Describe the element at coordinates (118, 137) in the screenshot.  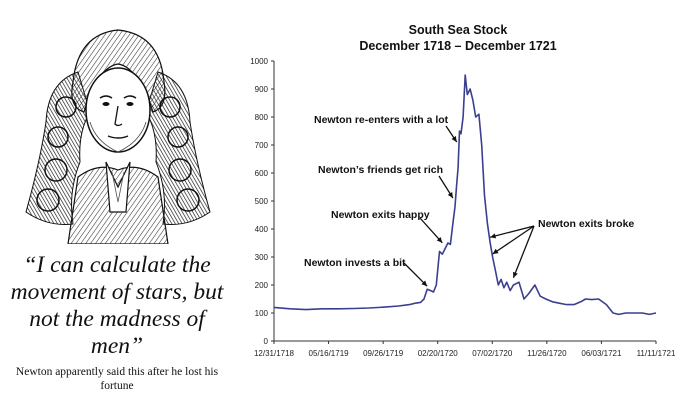
I see `newton-portrait-icon` at that location.